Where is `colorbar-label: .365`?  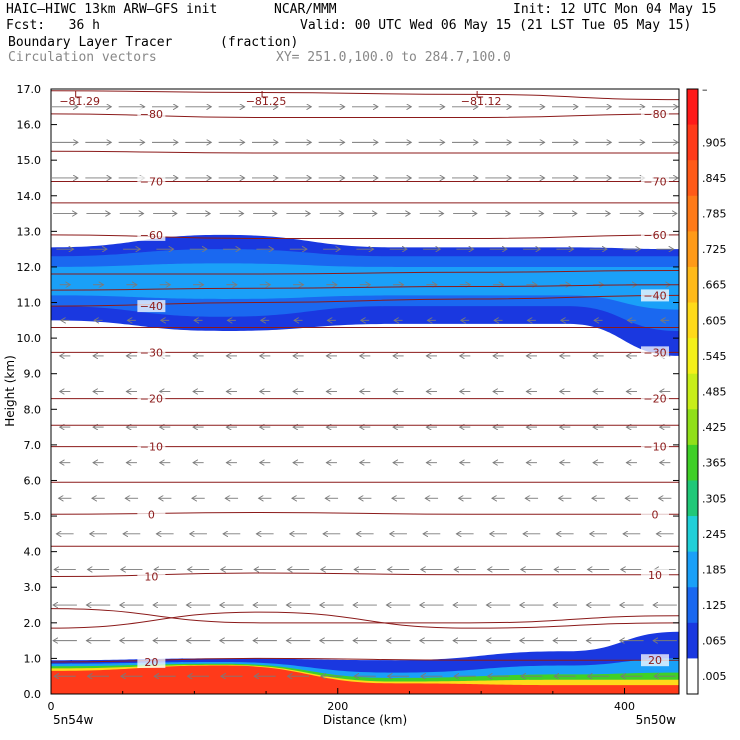 colorbar-label: .365 is located at coordinates (714, 463).